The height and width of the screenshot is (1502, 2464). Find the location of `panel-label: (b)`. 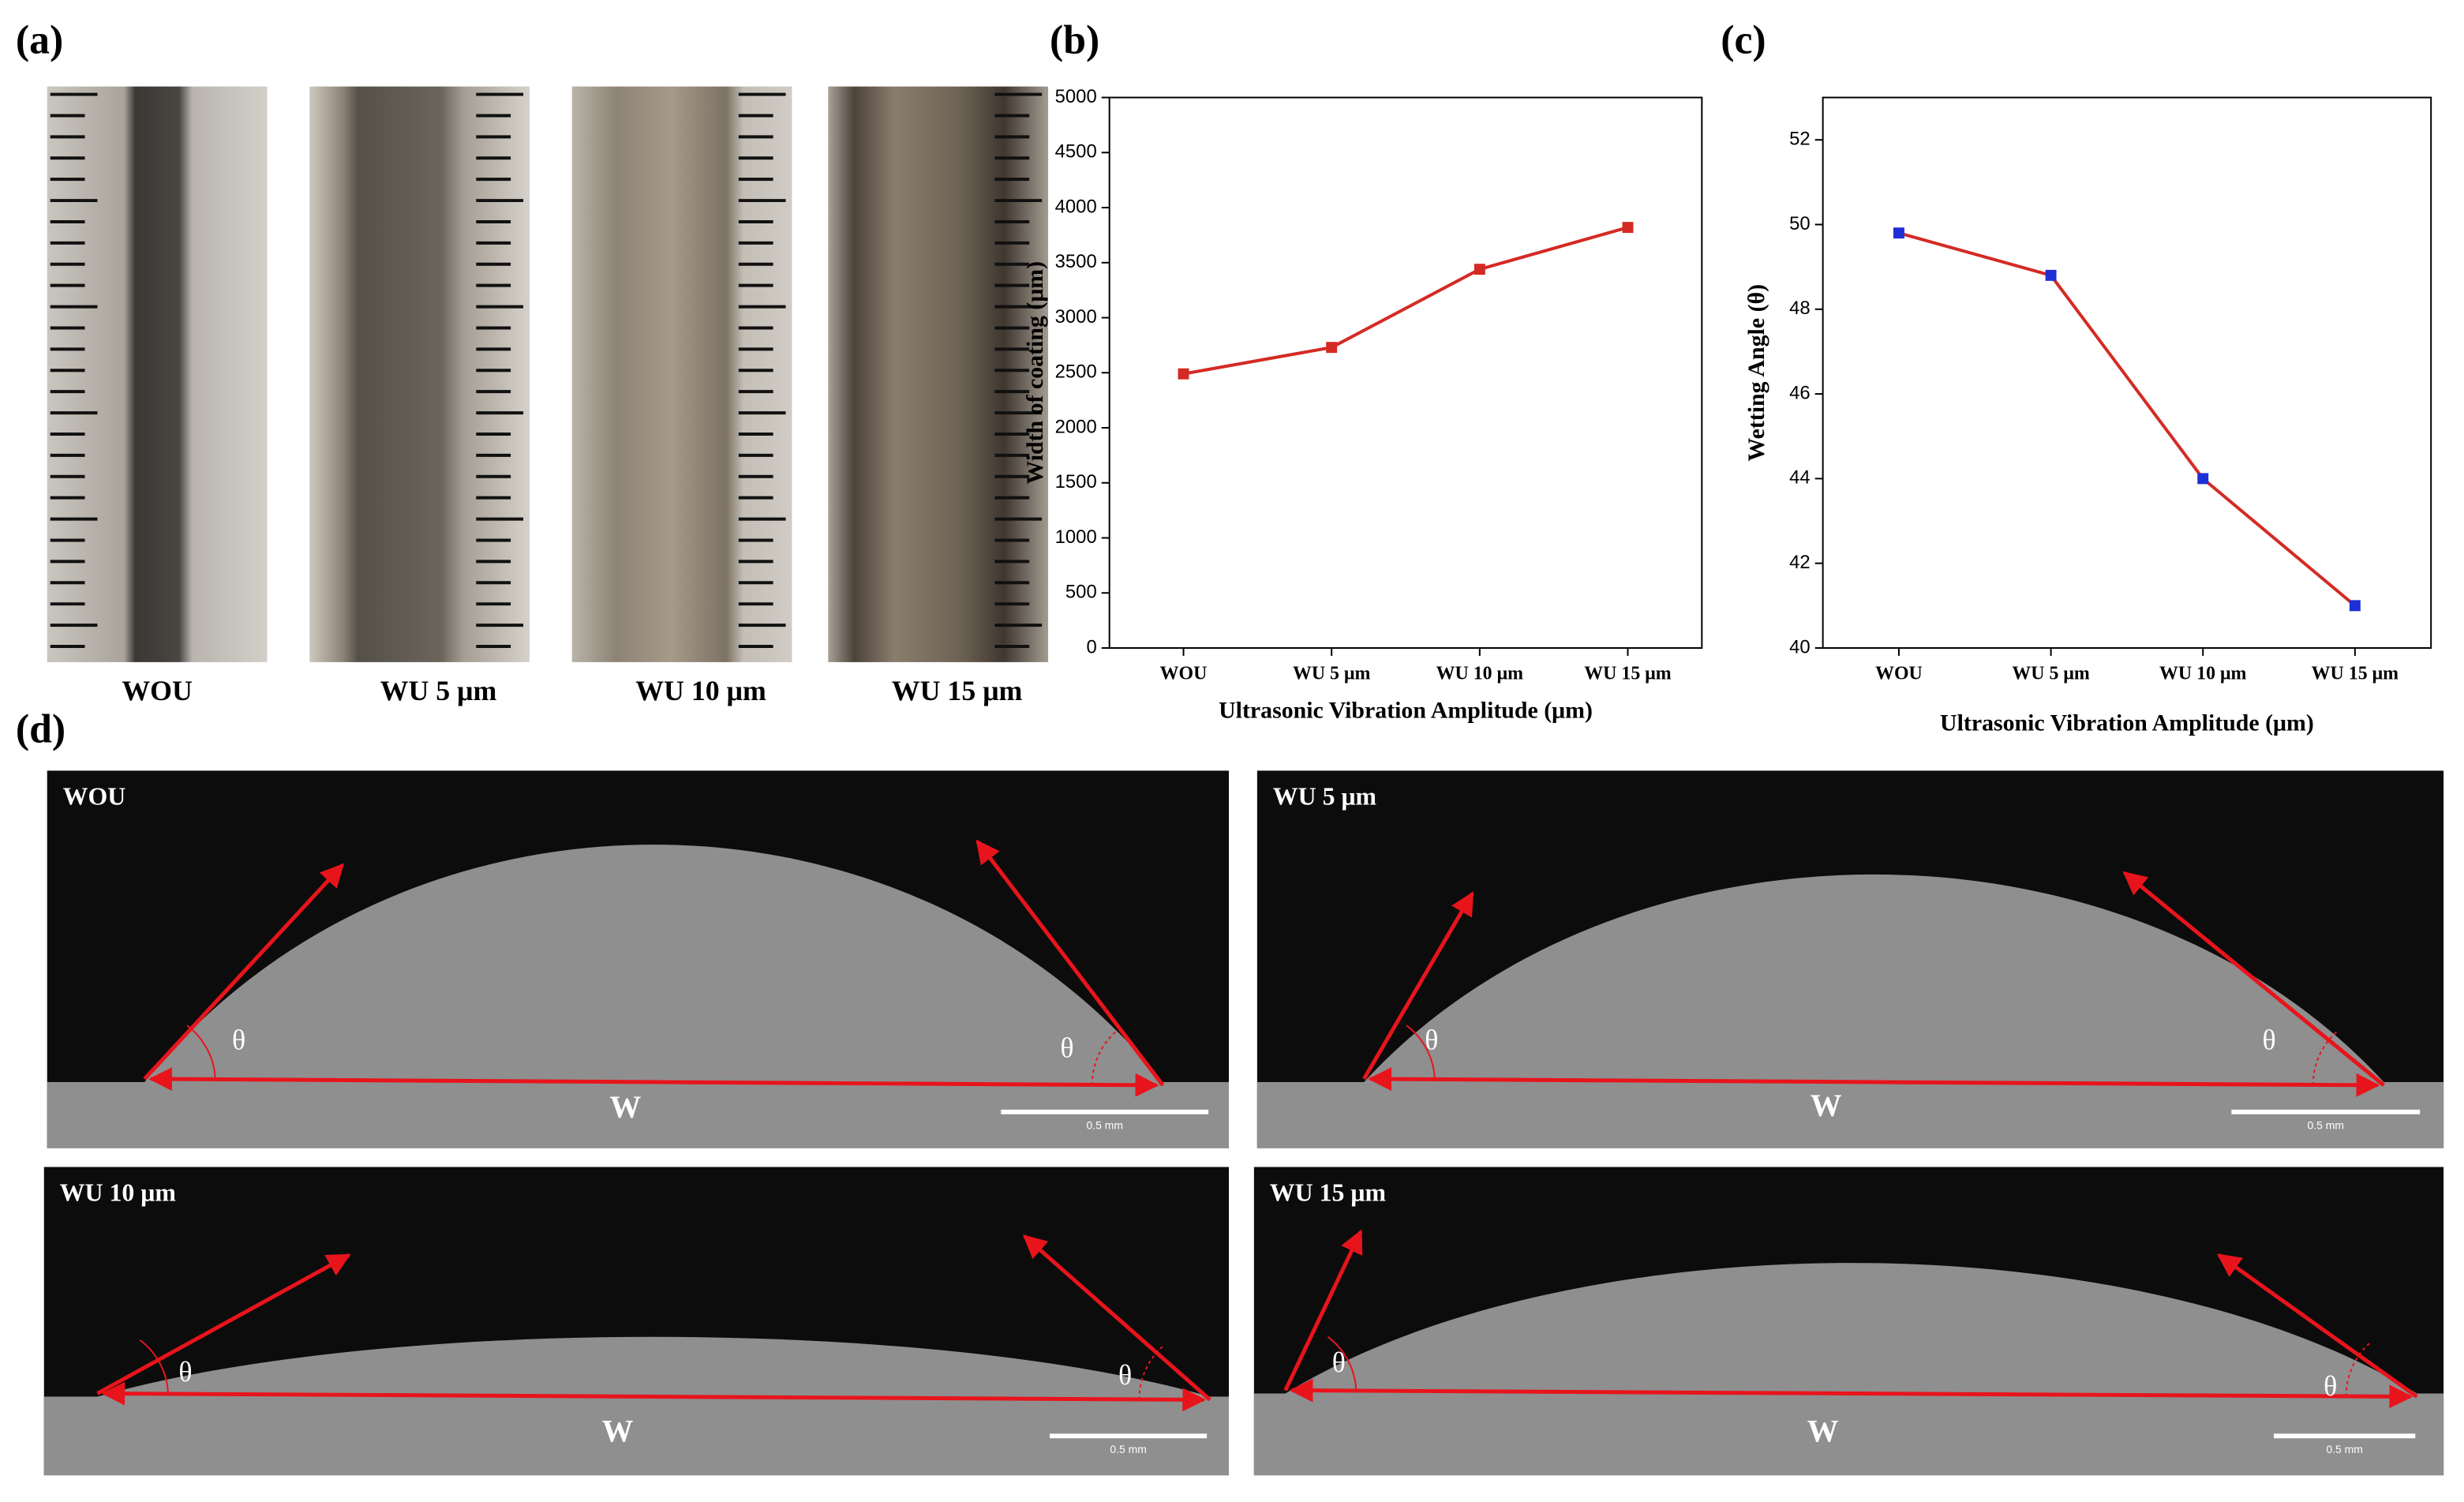

panel-label: (b) is located at coordinates (1074, 41).